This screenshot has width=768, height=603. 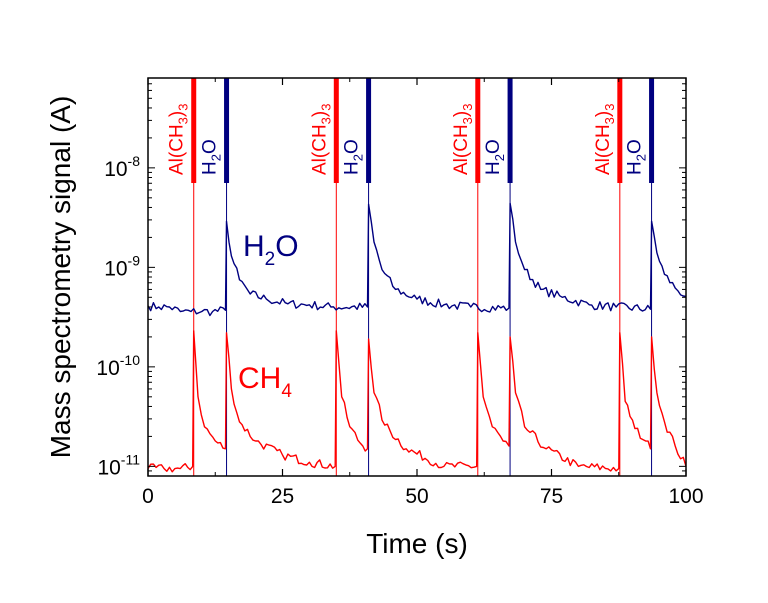 I want to click on pulse-label-h2o-3: H2O, so click(x=354, y=157).